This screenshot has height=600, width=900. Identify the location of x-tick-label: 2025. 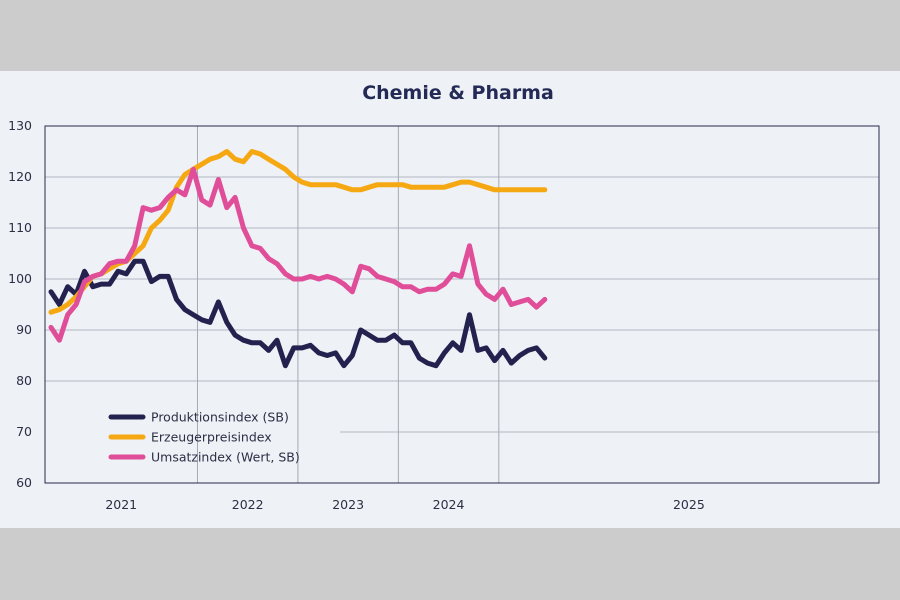
(689, 504).